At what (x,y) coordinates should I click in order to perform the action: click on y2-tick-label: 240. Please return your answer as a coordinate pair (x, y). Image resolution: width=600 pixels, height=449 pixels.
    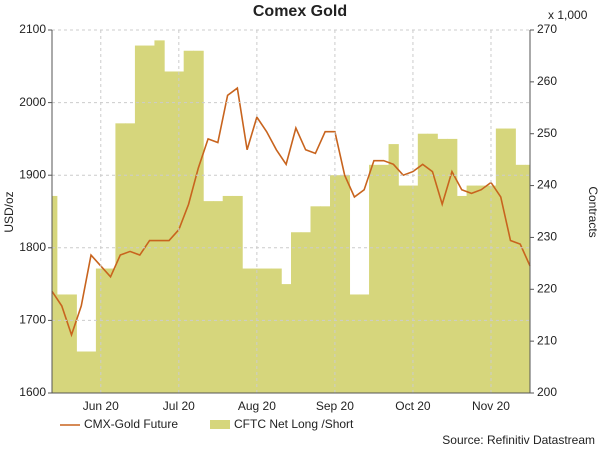
    Looking at the image, I should click on (547, 185).